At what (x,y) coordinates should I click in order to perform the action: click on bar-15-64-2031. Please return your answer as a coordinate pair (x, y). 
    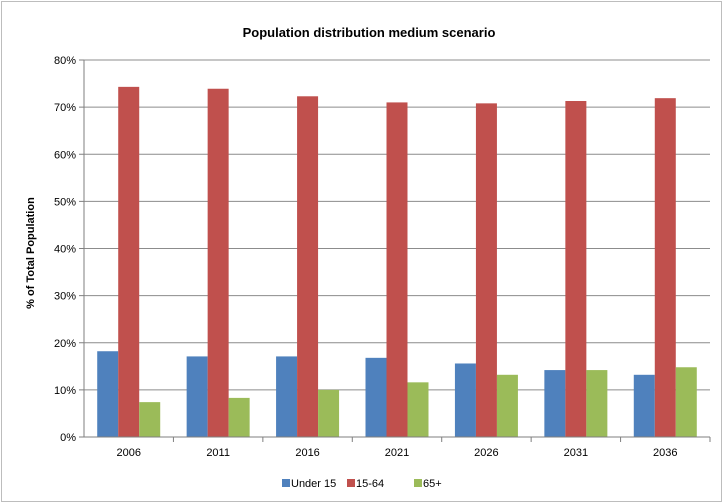
    Looking at the image, I should click on (576, 268).